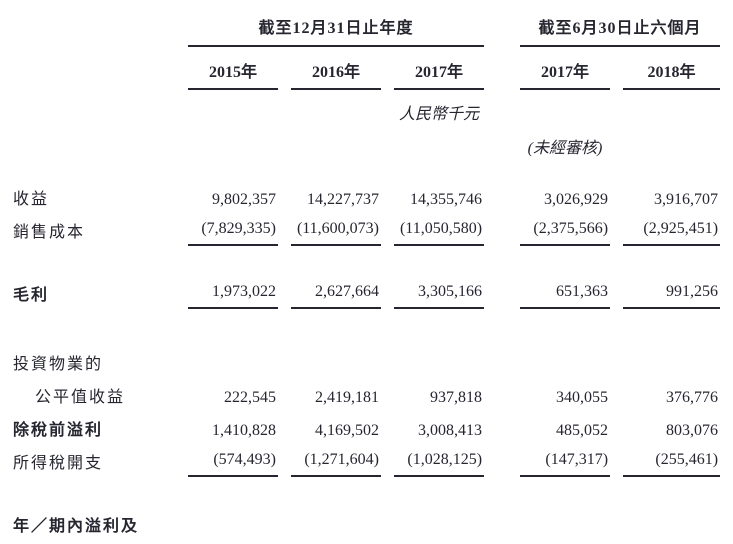 Image resolution: width=733 pixels, height=544 pixels. I want to click on row-label: 年／期內溢利及, so click(76, 526).